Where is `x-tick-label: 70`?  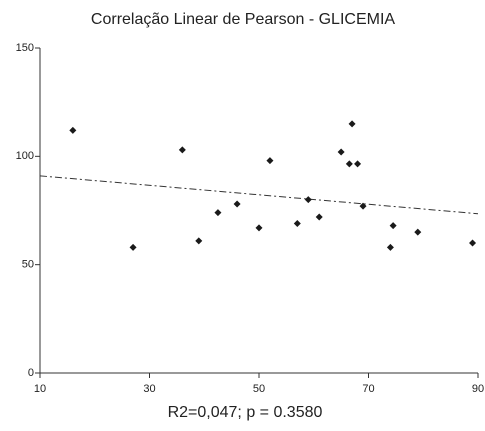 x-tick-label: 70 is located at coordinates (368, 389).